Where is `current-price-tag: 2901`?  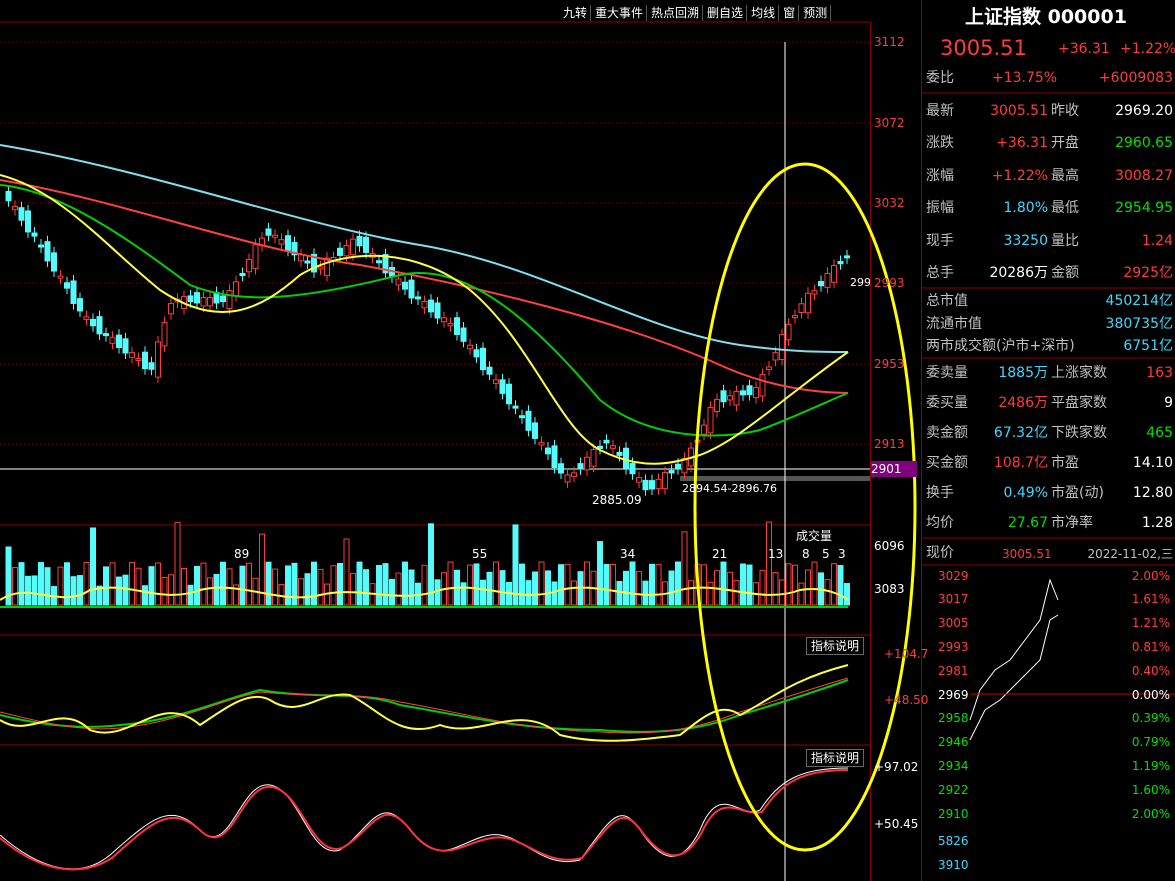
current-price-tag: 2901 is located at coordinates (894, 469).